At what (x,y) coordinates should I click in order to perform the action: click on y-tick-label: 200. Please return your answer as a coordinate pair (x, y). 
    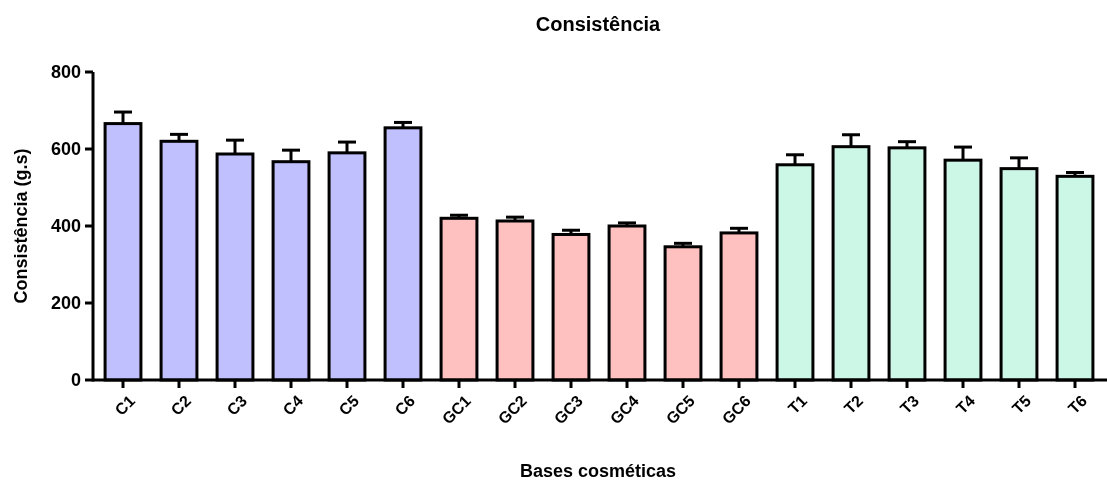
    Looking at the image, I should click on (65, 303).